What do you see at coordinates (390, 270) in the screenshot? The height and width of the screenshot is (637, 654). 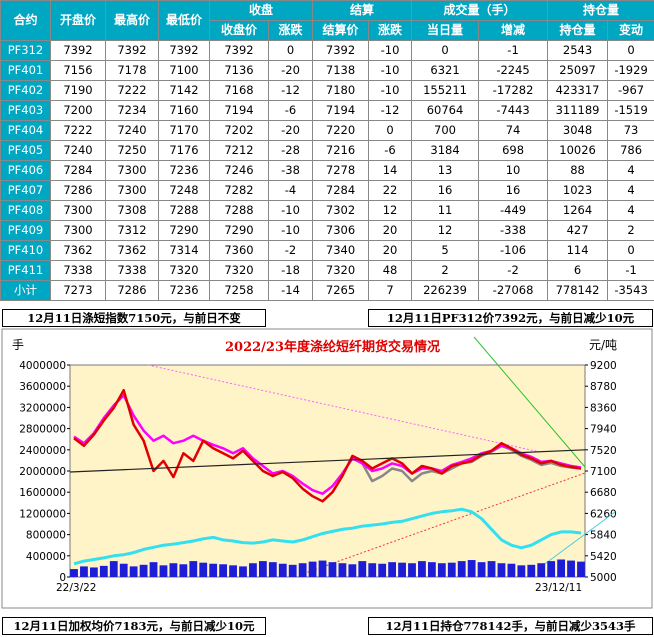 I see `cell-schg: 48` at bounding box center [390, 270].